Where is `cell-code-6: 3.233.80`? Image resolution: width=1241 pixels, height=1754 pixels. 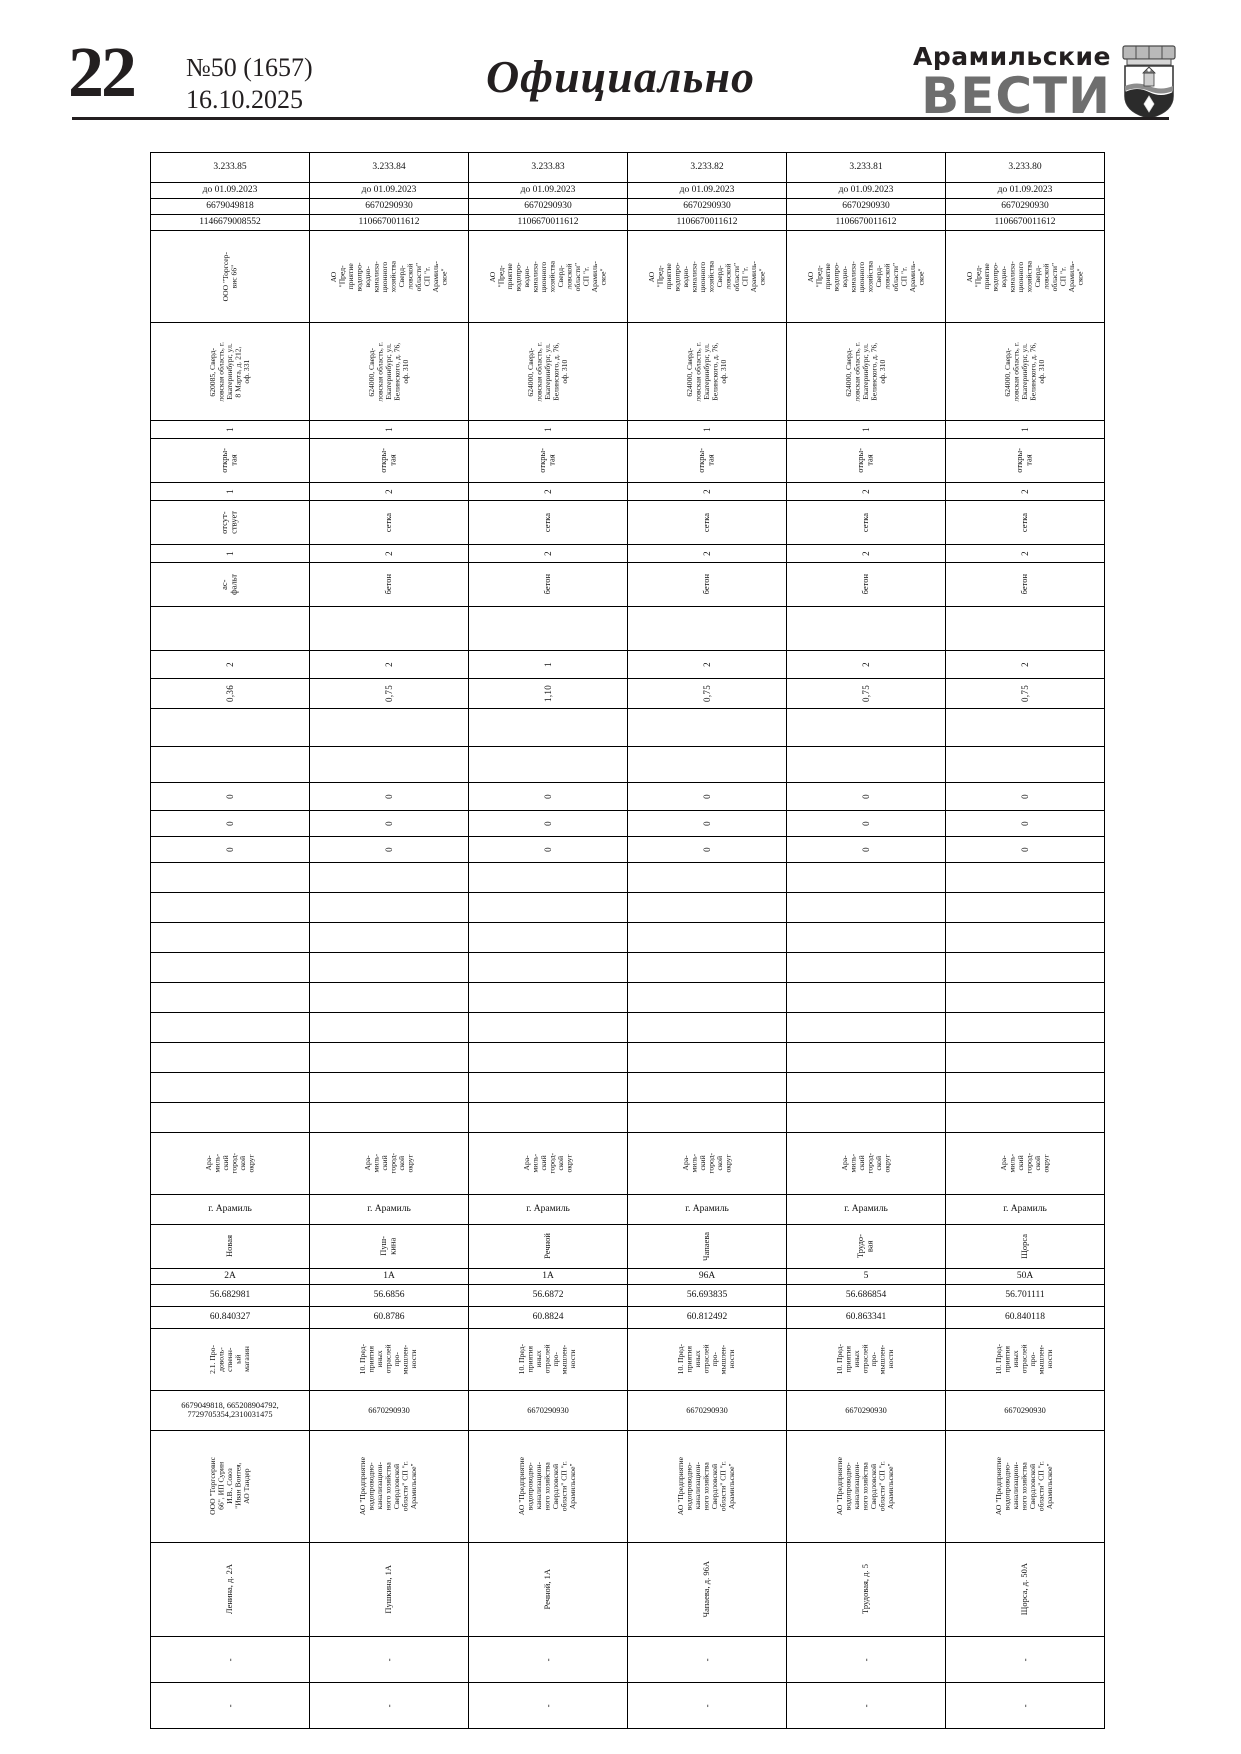
cell-code-6: 3.233.80 is located at coordinates (1025, 167).